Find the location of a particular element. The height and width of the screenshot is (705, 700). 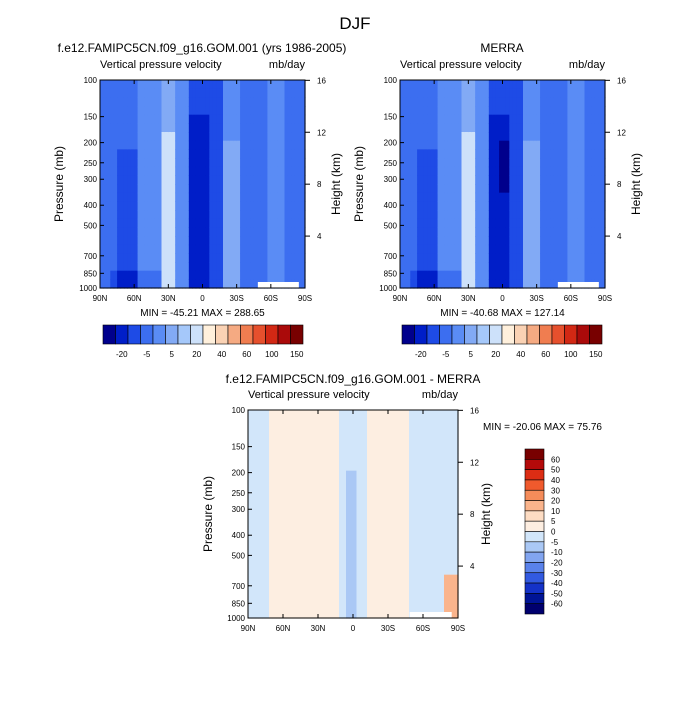

colorbar-label: 150 is located at coordinates (297, 354).